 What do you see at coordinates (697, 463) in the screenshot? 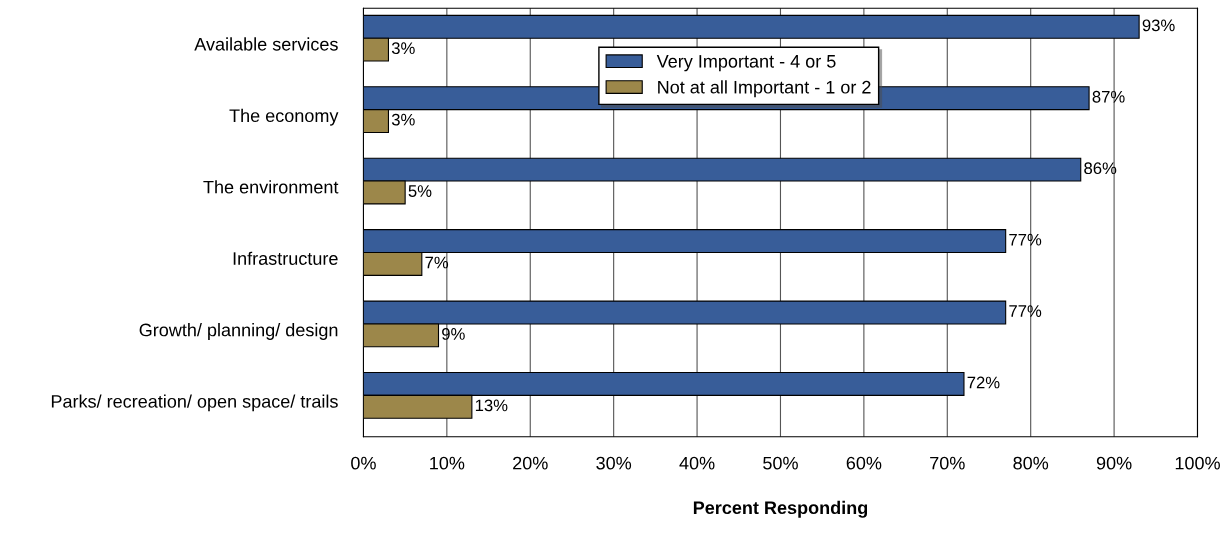
I see `x-tick-label: 40%` at bounding box center [697, 463].